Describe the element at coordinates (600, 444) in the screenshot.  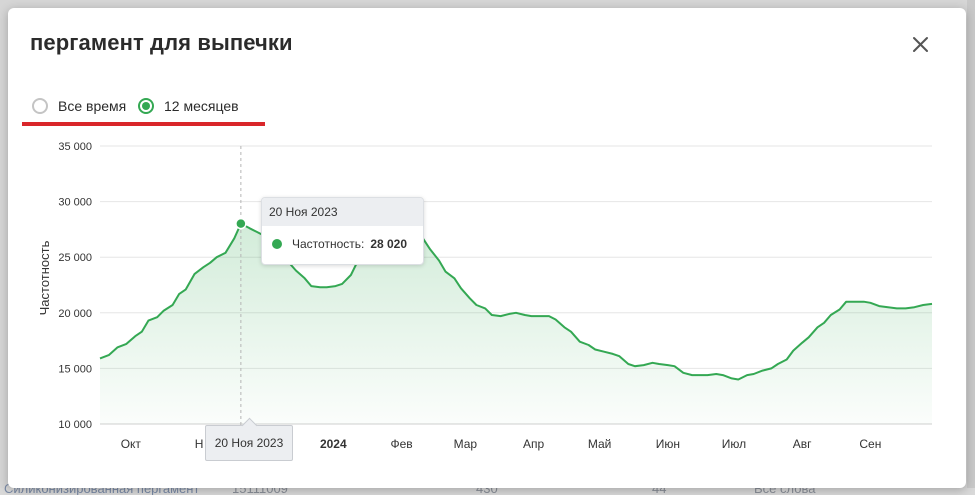
I see `x-tick-label: Май` at that location.